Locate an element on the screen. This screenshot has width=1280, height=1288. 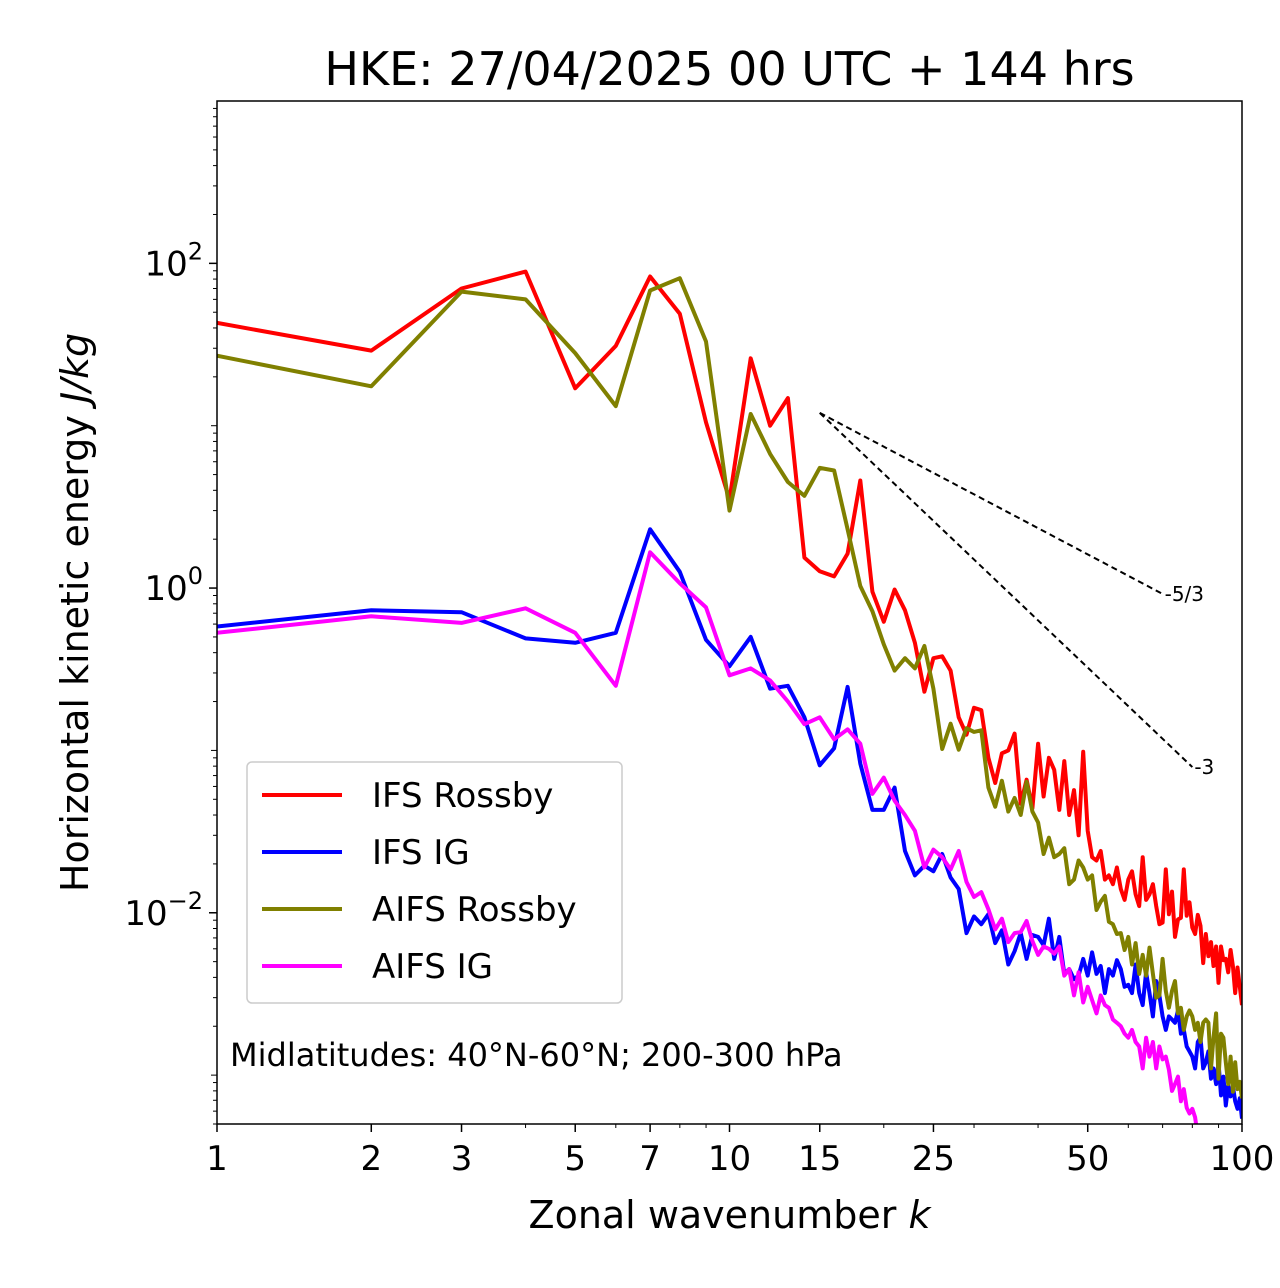
x-tick-label: 10 is located at coordinates (729, 1159).